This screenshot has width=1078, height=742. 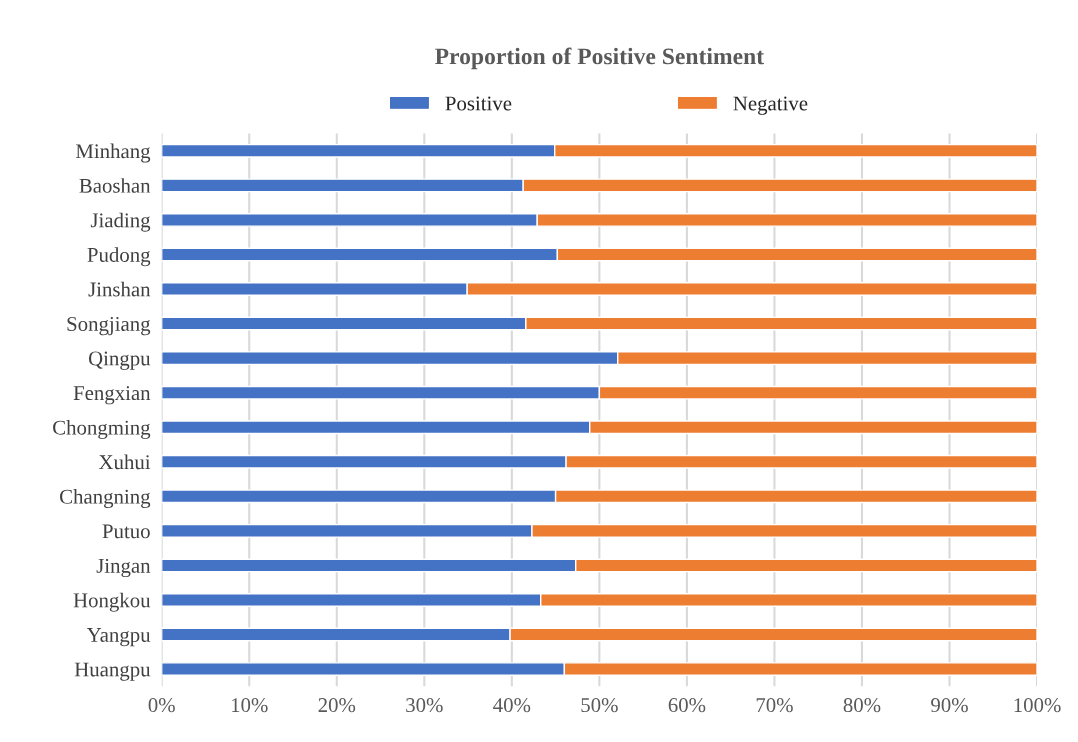 What do you see at coordinates (112, 602) in the screenshot?
I see `y-tick-label: Hongkou` at bounding box center [112, 602].